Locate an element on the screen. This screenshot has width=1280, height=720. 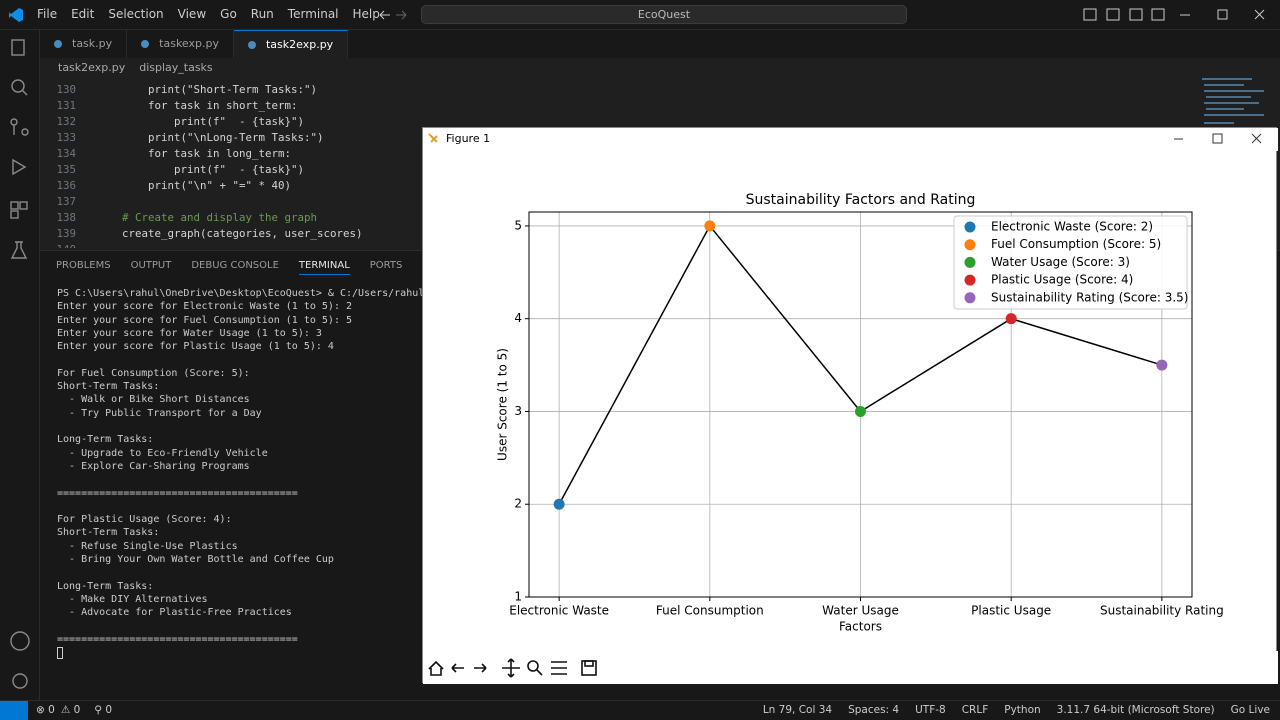
code-line: print("Short-Term Tasks:") is located at coordinates (207, 89).